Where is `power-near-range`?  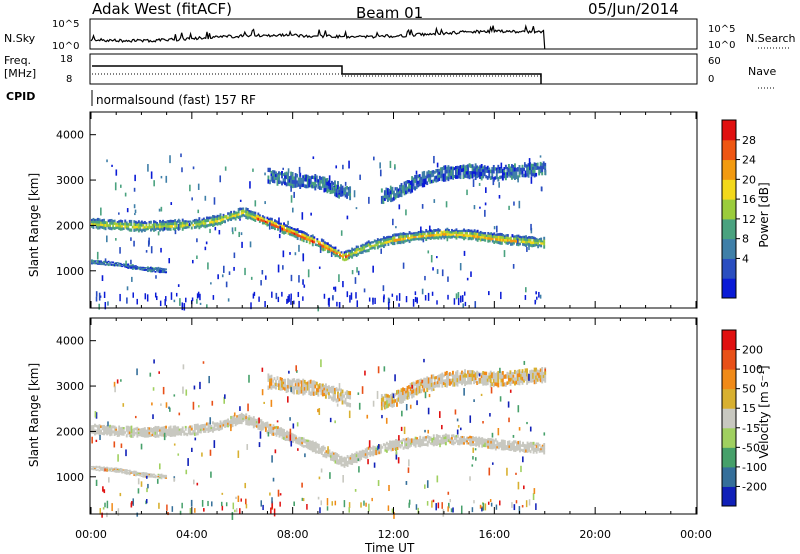 power-near-range is located at coordinates (437, 302).